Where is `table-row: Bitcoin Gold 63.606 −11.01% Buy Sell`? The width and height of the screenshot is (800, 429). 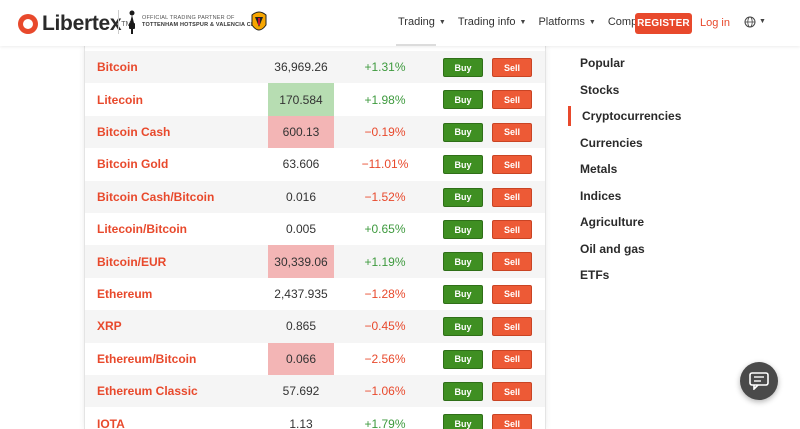 table-row: Bitcoin Gold 63.606 −11.01% Buy Sell is located at coordinates (315, 164).